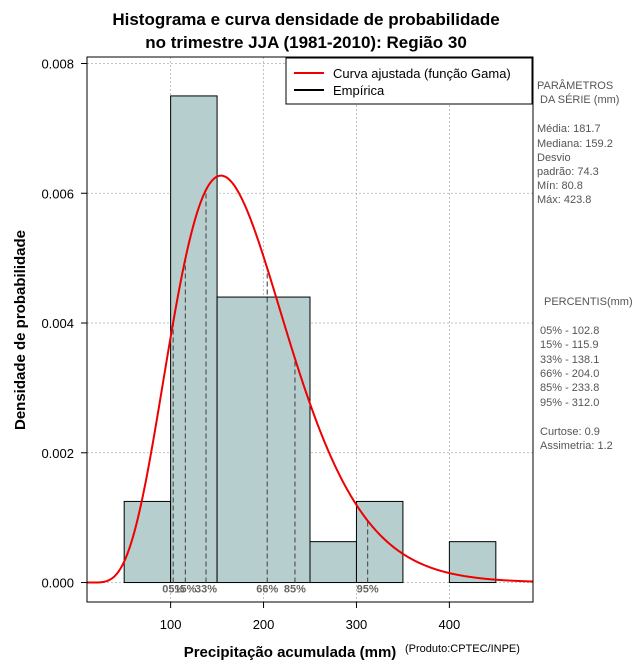 The height and width of the screenshot is (660, 640). Describe the element at coordinates (359, 90) in the screenshot. I see `legend-empirical-label: Empírica` at that location.